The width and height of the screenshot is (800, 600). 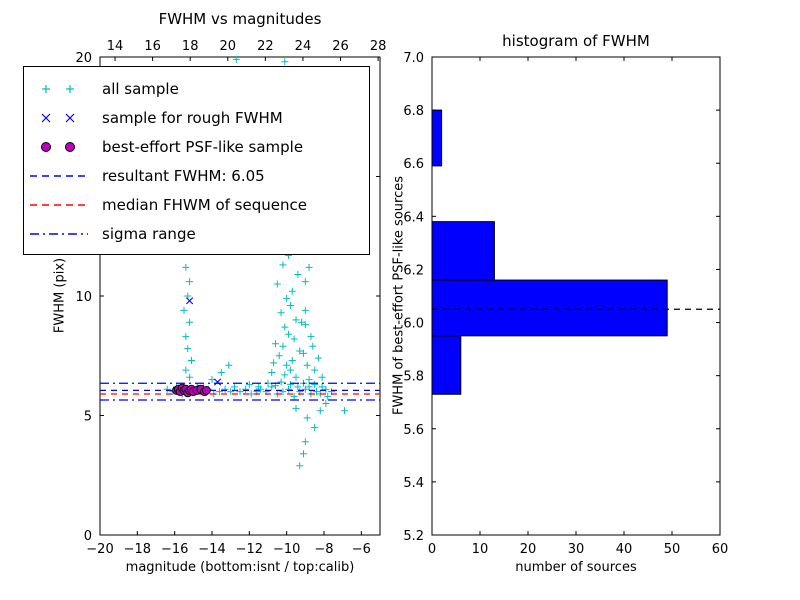 What do you see at coordinates (115, 46) in the screenshot?
I see `tick-label: 14` at bounding box center [115, 46].